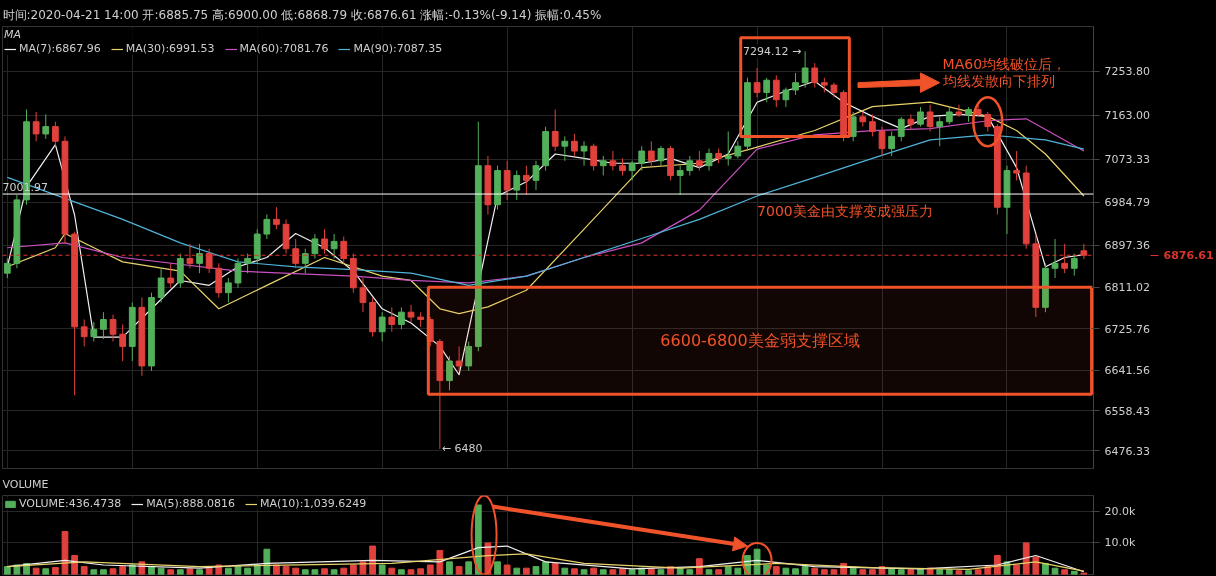 Image resolution: width=1216 pixels, height=576 pixels. I want to click on annotation: 7294.12 →, so click(772, 51).